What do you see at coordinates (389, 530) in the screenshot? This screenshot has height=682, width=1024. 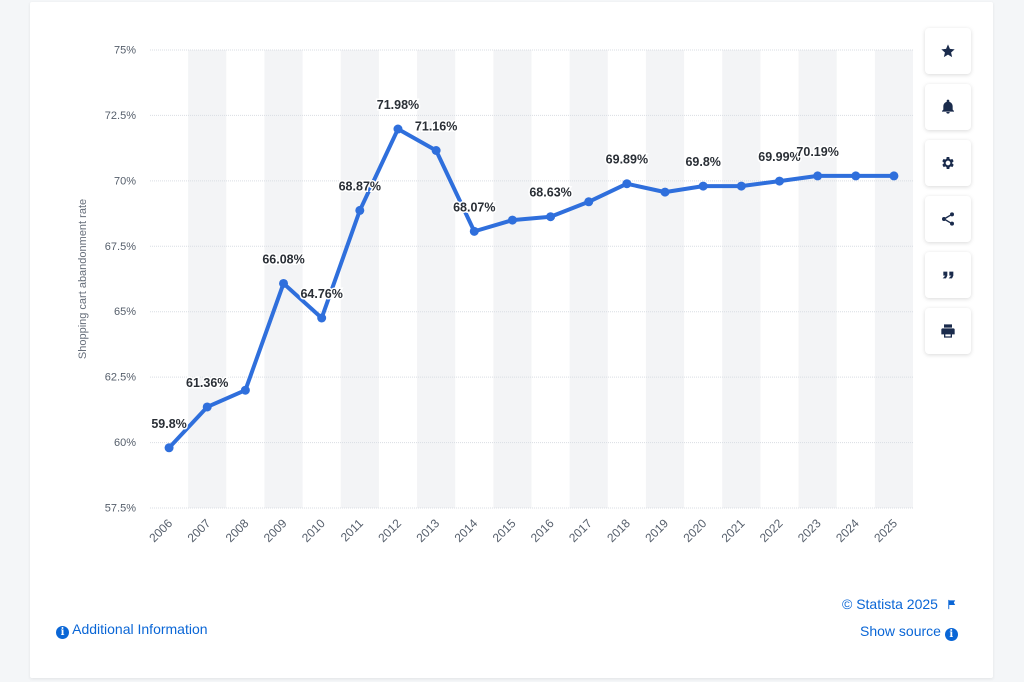 I see `x-tick-label: 2012` at bounding box center [389, 530].